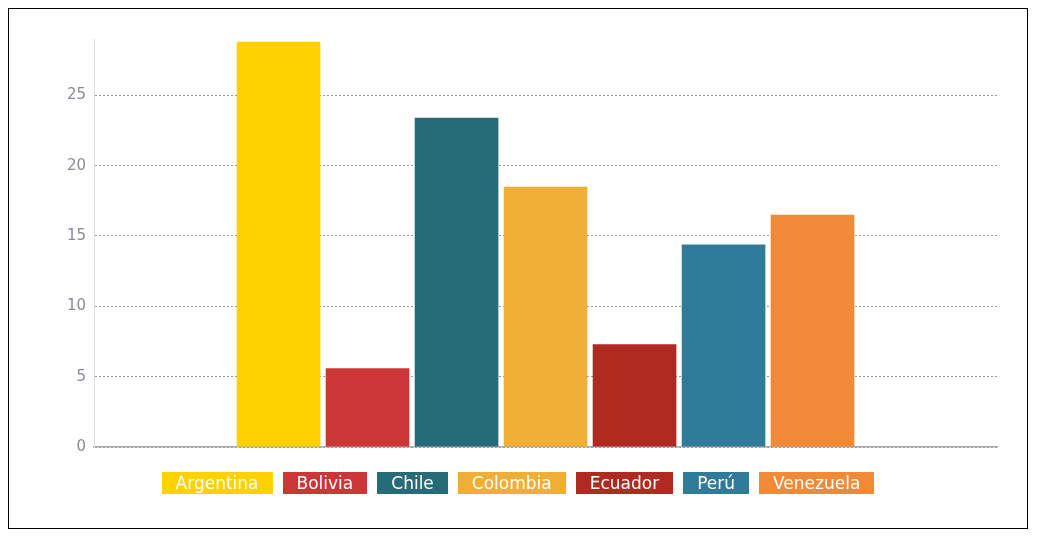  I want to click on legend-label: Bolivia, so click(332, 483).